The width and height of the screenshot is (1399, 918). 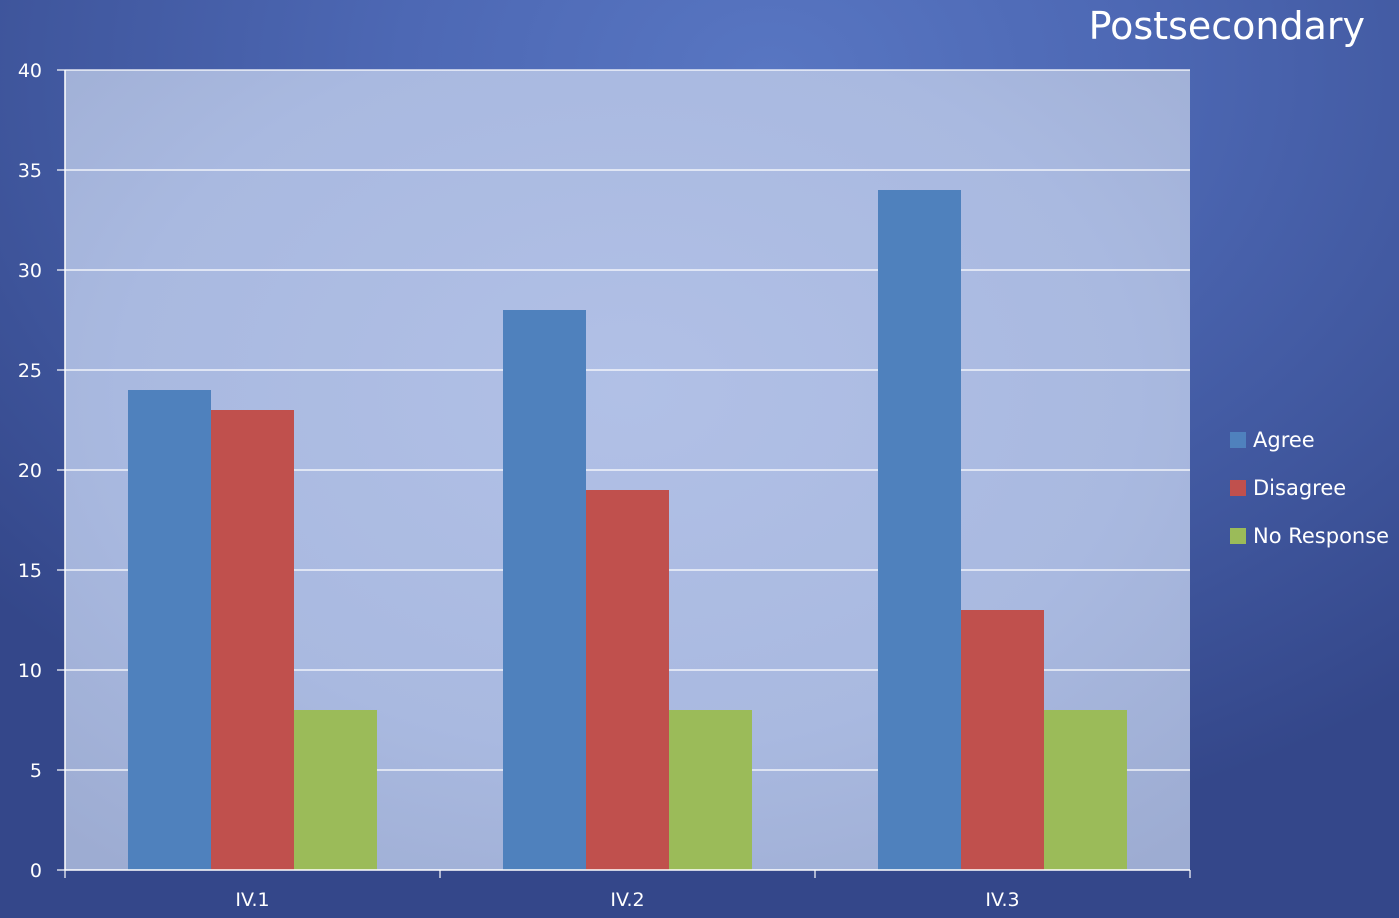 I want to click on y-tick-label: 15, so click(x=30, y=571).